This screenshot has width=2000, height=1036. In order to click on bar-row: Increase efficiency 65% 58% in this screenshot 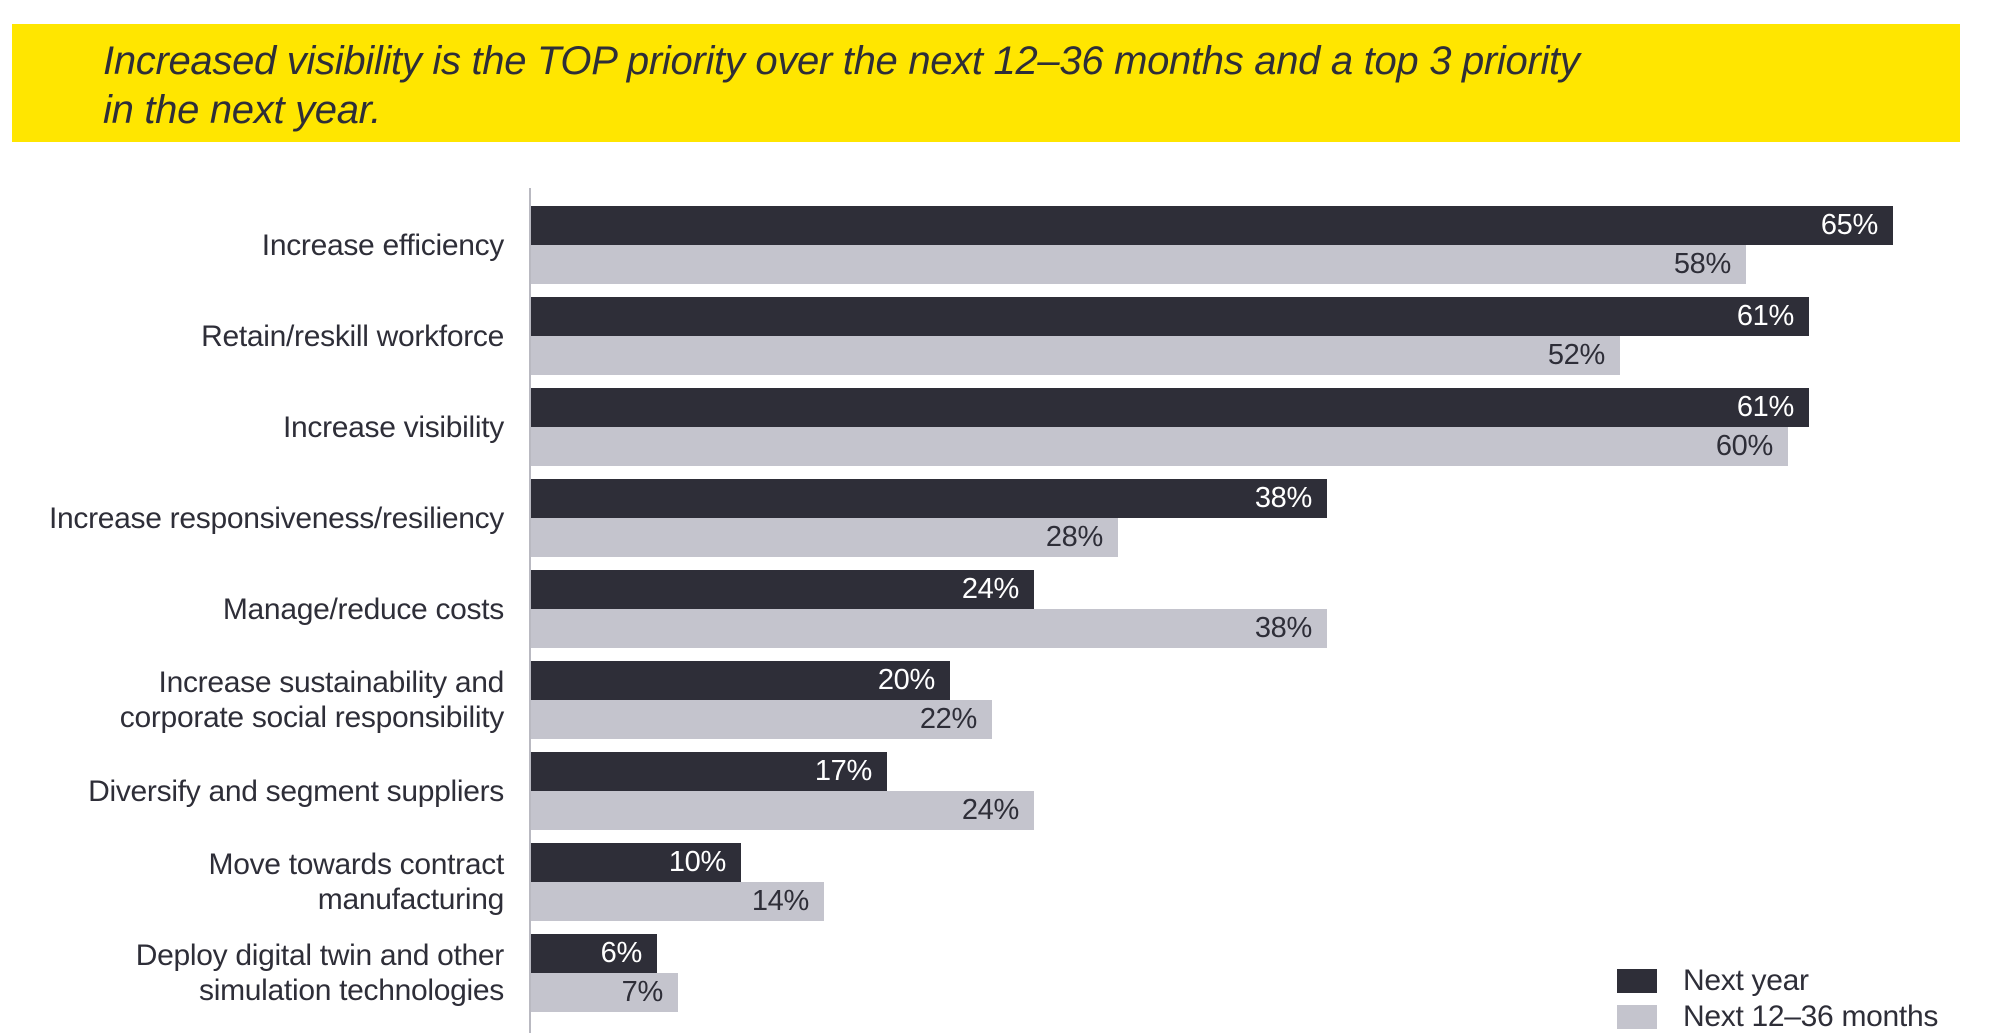, I will do `click(1000, 245)`.